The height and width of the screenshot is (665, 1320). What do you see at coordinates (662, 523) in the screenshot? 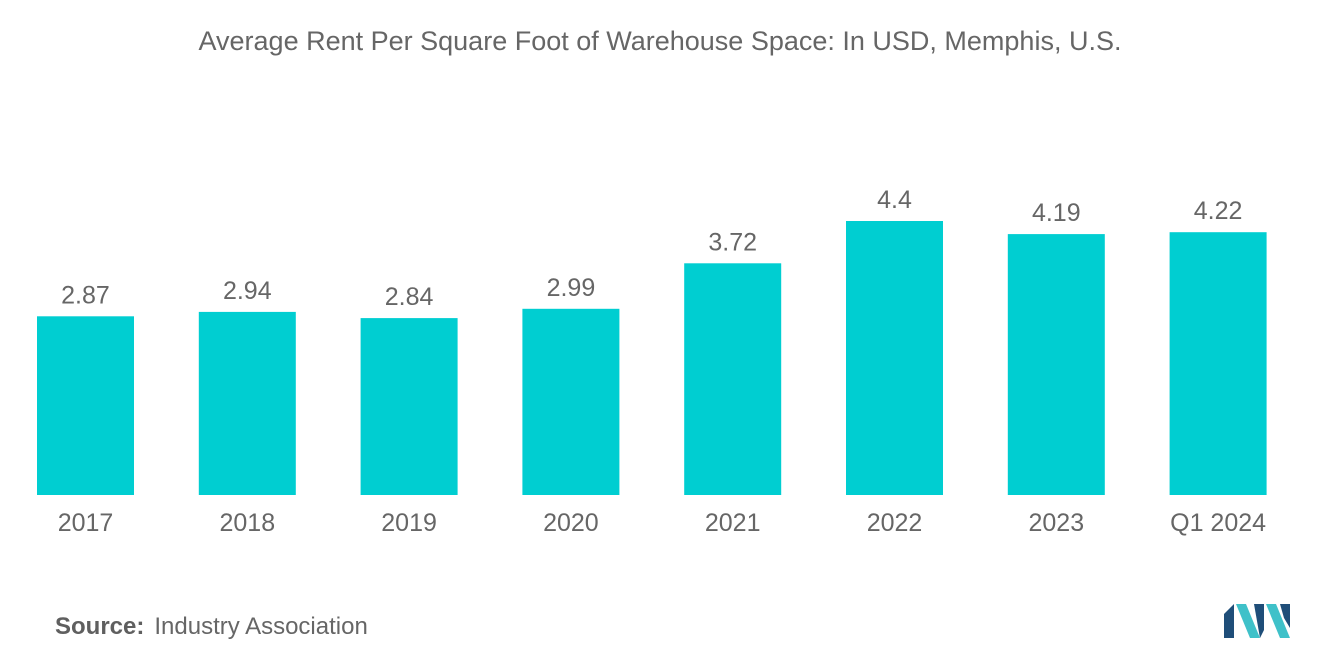
I see `category-labels-group: 2017 2018 2019 2020 2021 2022 2023 Q1 2024` at bounding box center [662, 523].